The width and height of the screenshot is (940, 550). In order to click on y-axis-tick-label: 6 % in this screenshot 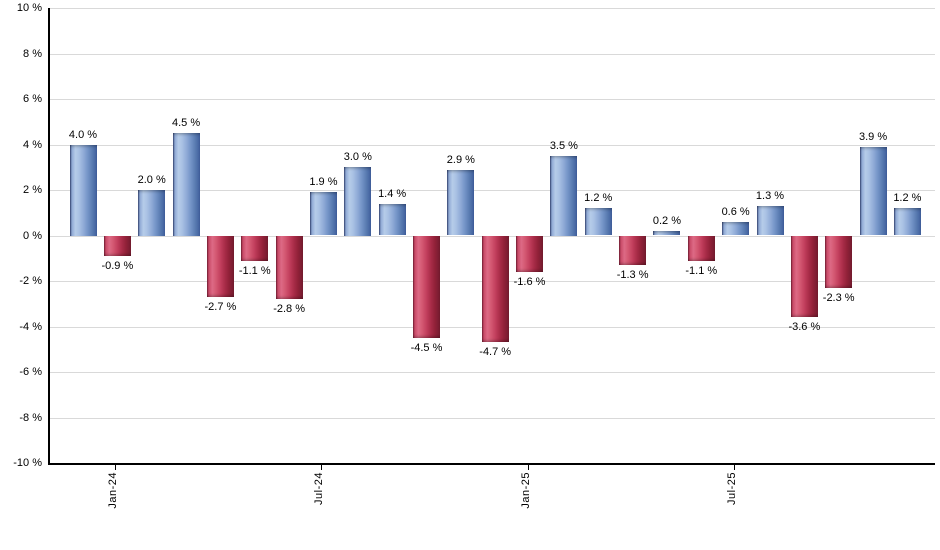, I will do `click(32, 99)`.